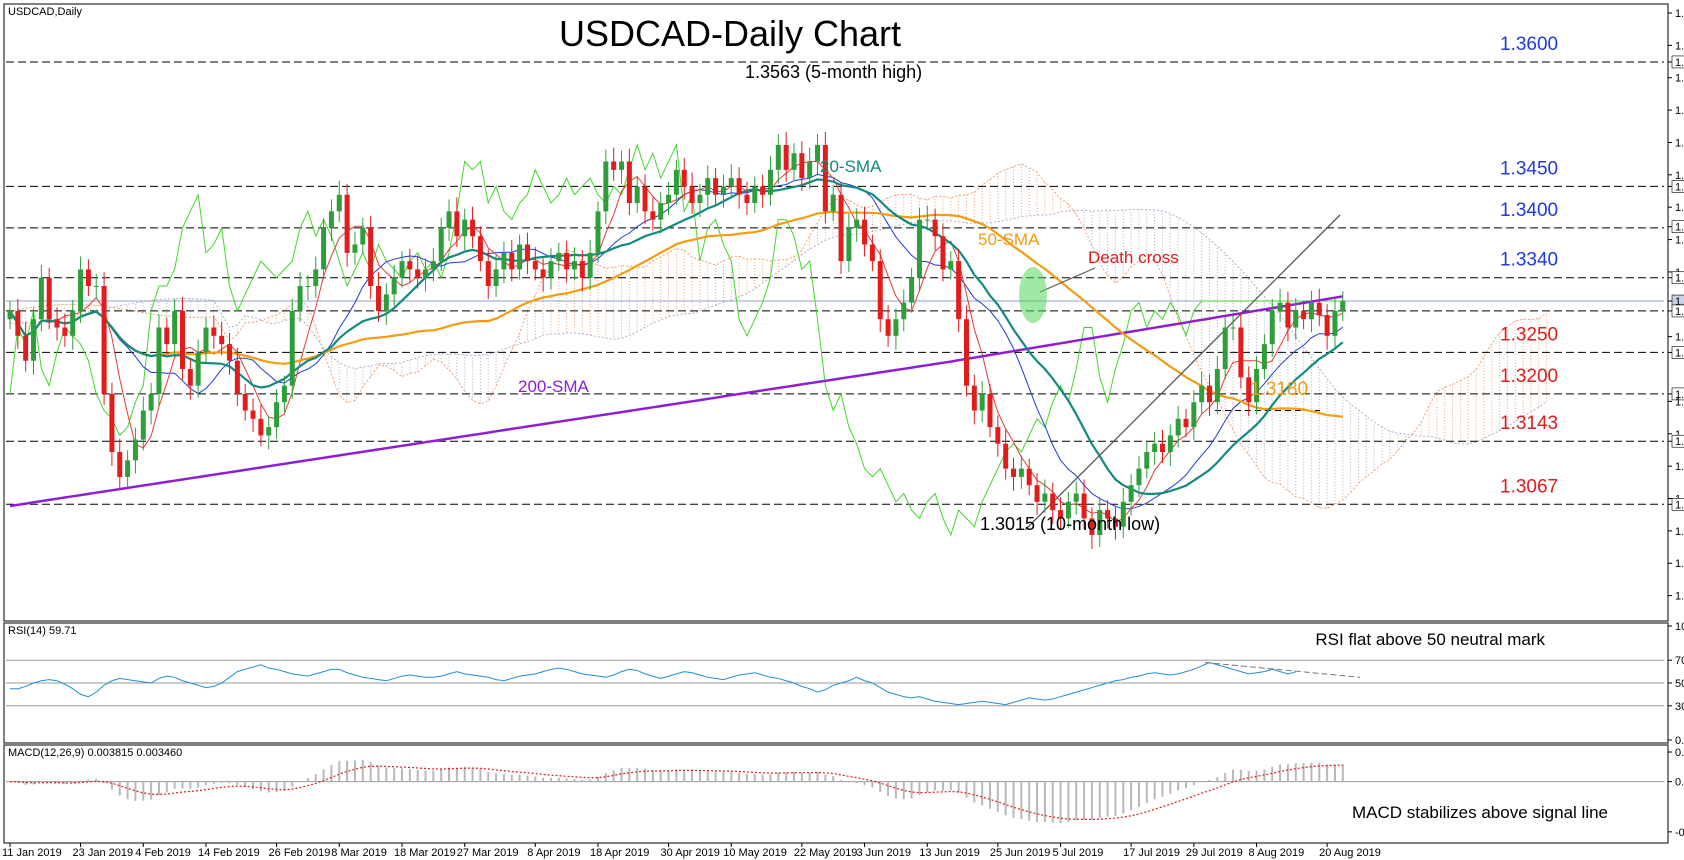 The width and height of the screenshot is (1684, 860). I want to click on price-tick-label: 1.34015, so click(1679, 228).